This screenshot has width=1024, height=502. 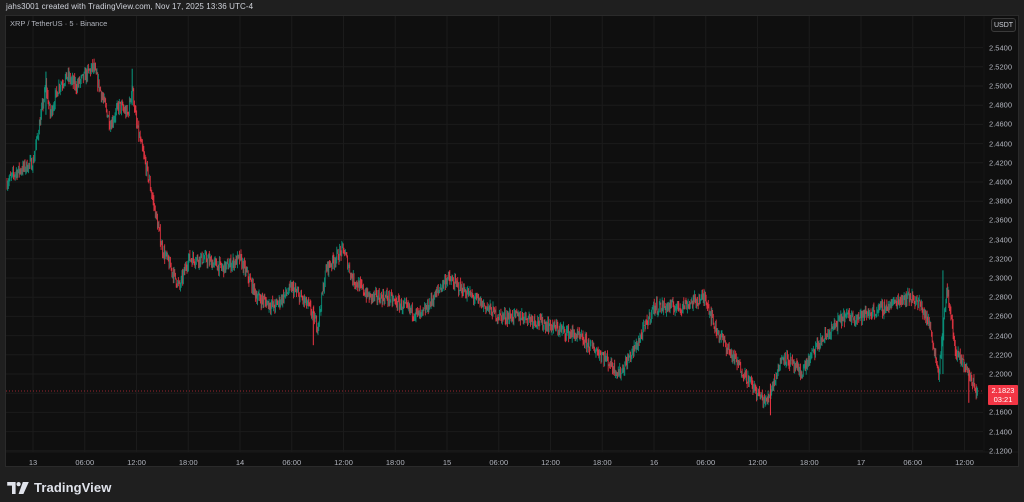 I want to click on price-tick-label: 2.3200, so click(x=1000, y=259).